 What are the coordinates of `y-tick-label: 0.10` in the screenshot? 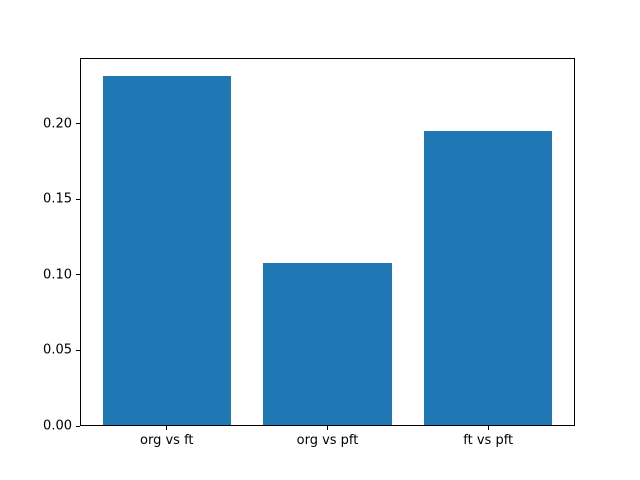 It's located at (57, 275).